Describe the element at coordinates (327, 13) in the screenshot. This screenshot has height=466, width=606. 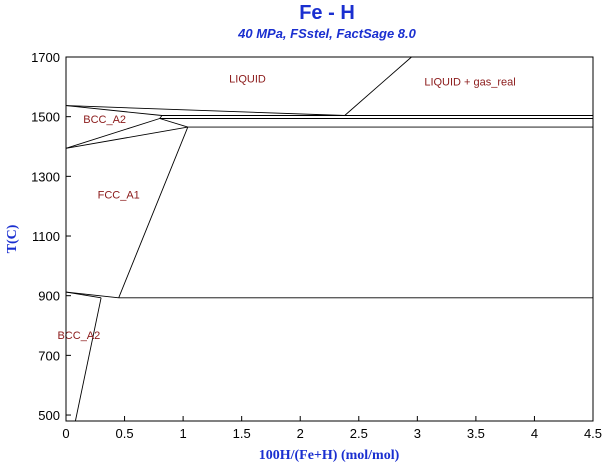
I see `chart-title: Fe - H` at that location.